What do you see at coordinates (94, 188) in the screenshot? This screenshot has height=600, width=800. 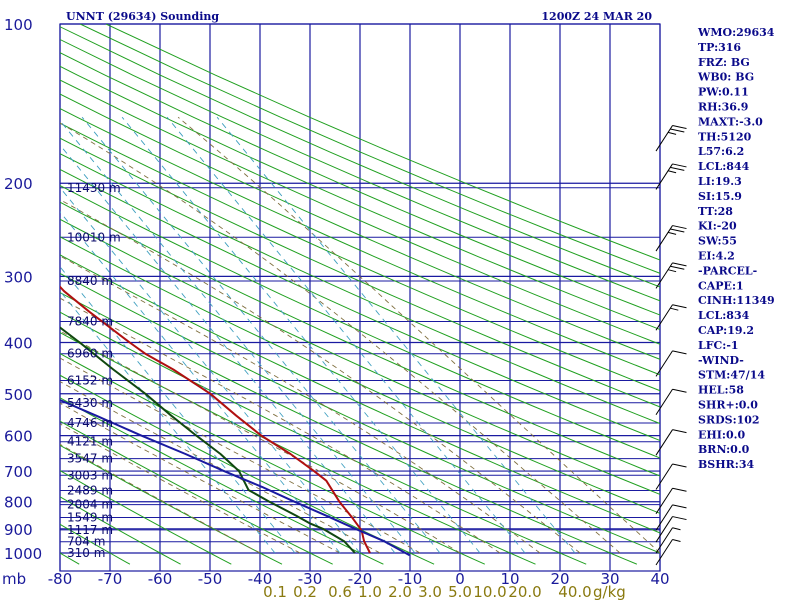 I see `height-label: 11430 m` at bounding box center [94, 188].